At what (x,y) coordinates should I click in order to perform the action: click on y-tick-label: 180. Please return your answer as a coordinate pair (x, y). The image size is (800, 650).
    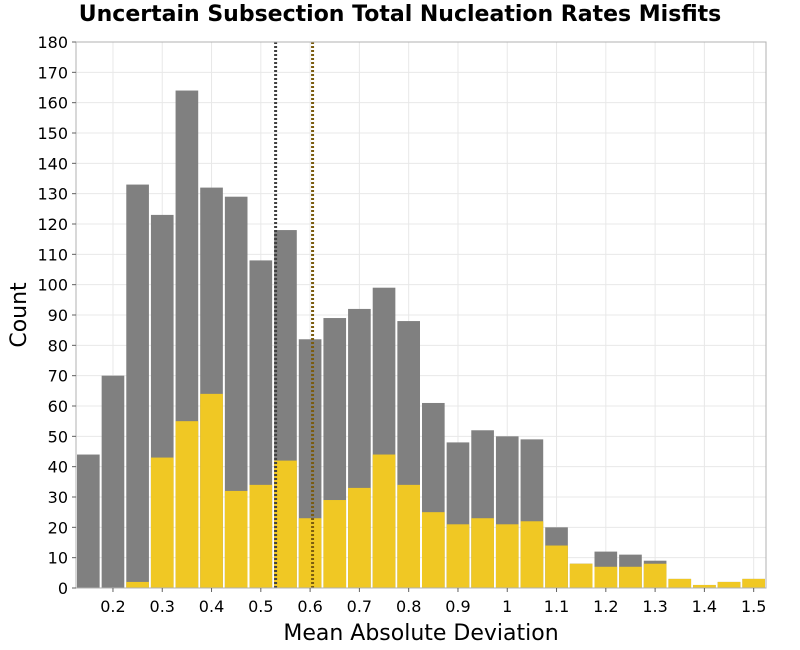
    Looking at the image, I should click on (52, 42).